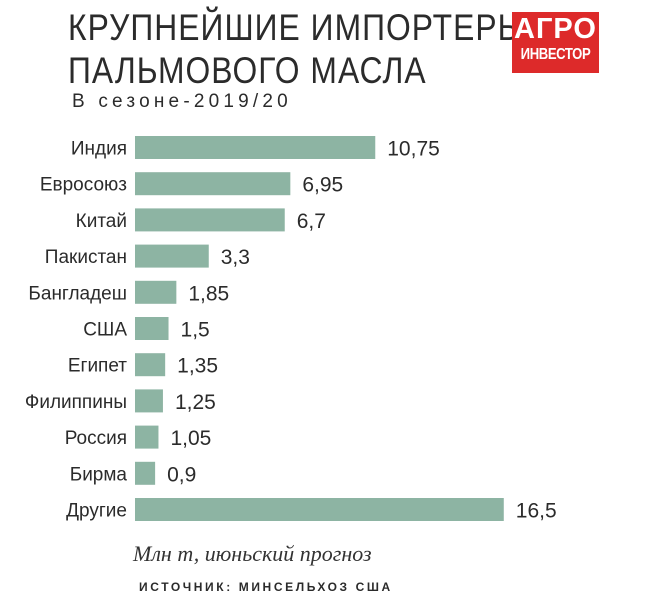  I want to click on value-label-5: 1,85, so click(208, 293).